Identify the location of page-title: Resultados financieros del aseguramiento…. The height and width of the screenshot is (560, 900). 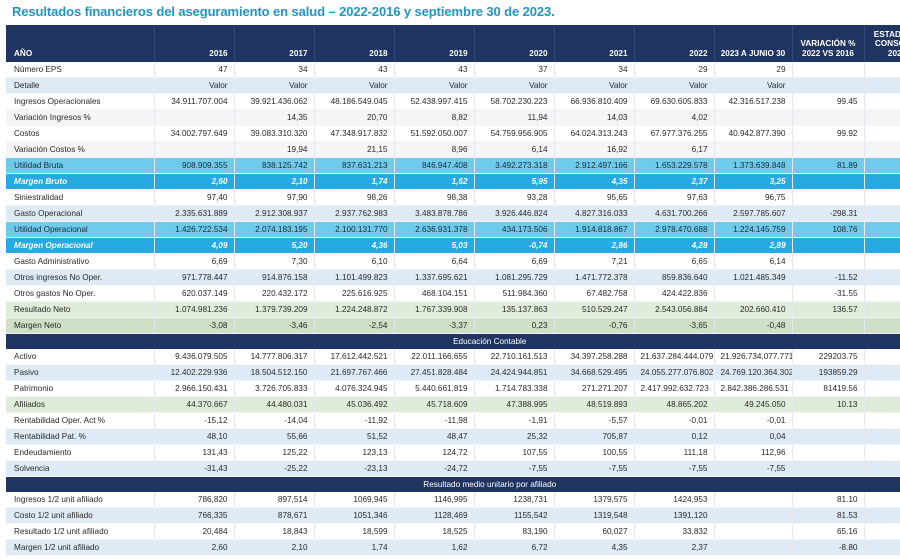
(283, 11).